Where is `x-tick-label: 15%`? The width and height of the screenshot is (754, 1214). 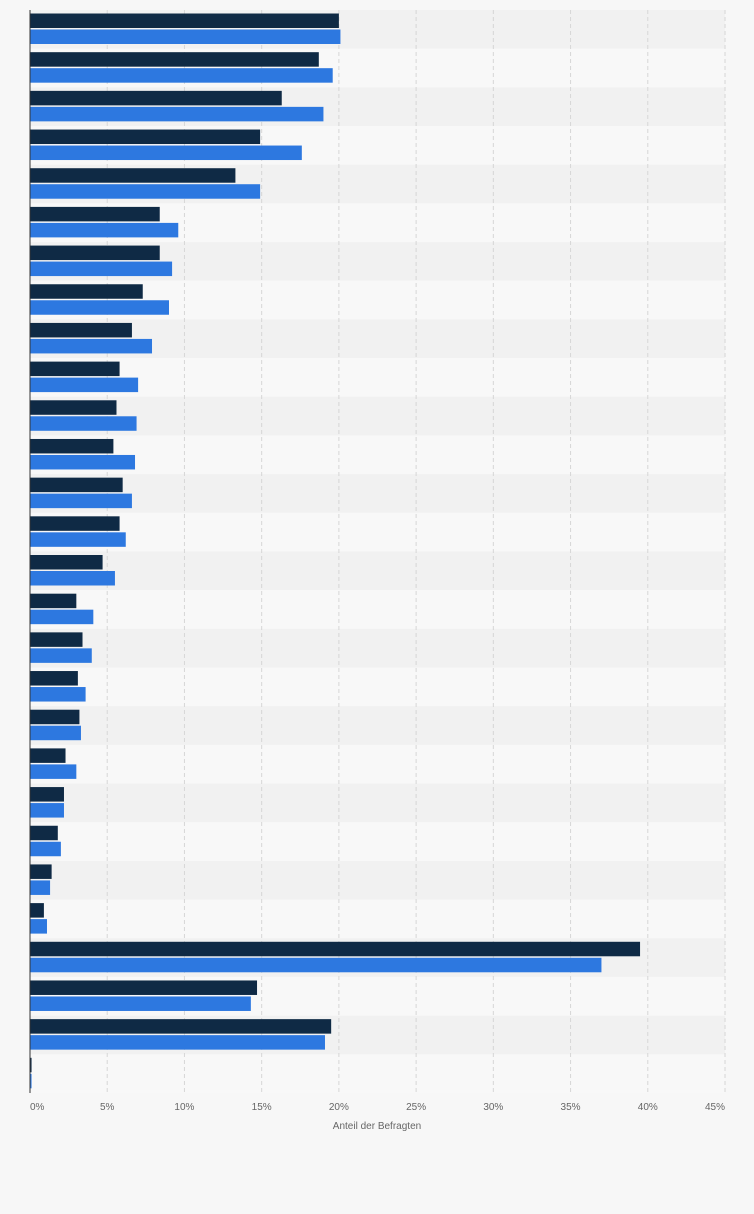 x-tick-label: 15% is located at coordinates (262, 1107).